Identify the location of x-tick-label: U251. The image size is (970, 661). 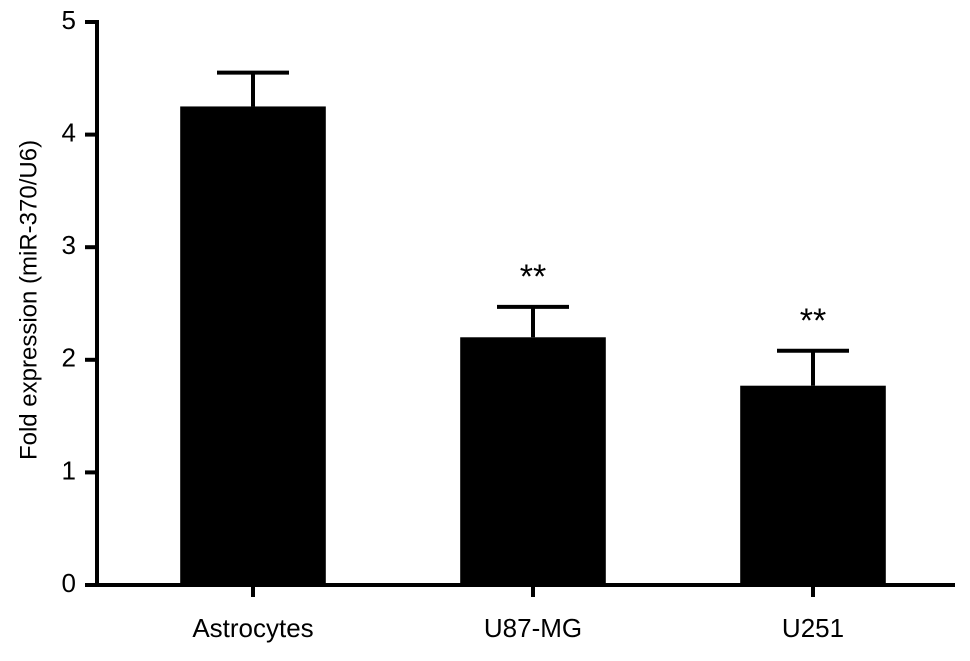
(813, 628).